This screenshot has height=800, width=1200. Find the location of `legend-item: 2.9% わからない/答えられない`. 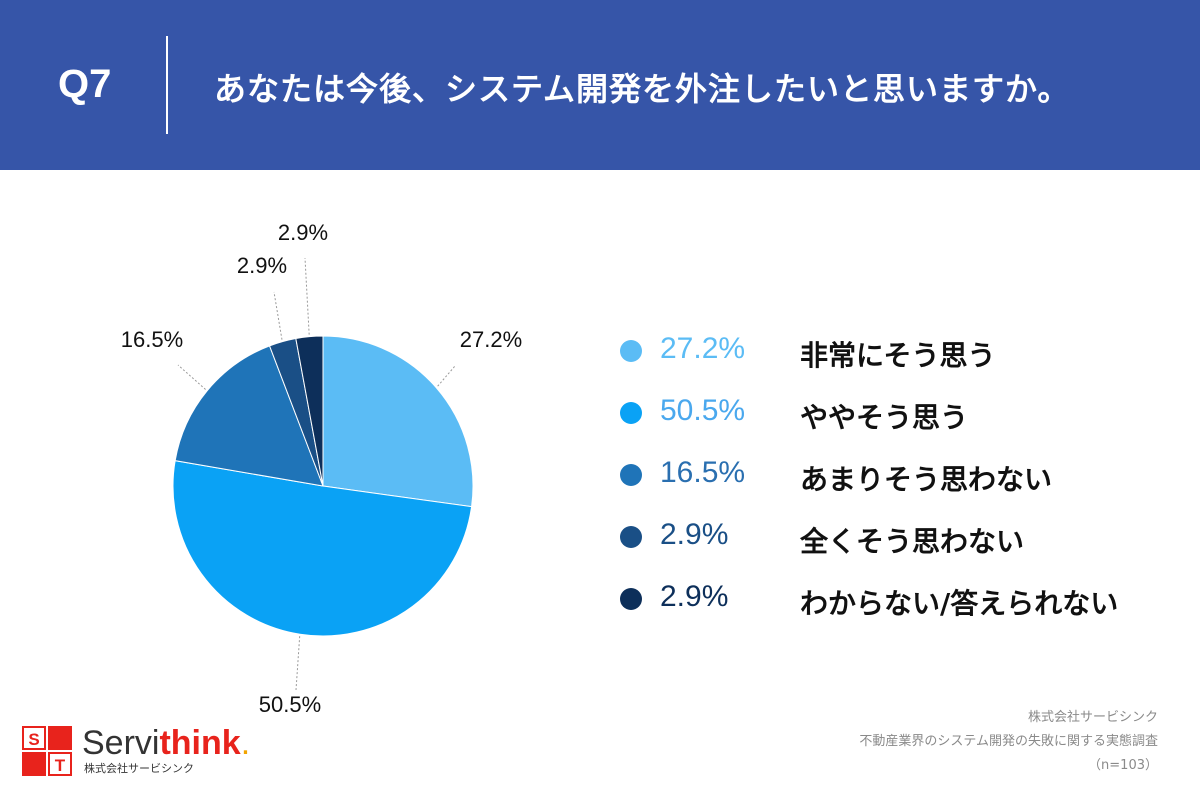

legend-item: 2.9% わからない/答えられない is located at coordinates (900, 599).